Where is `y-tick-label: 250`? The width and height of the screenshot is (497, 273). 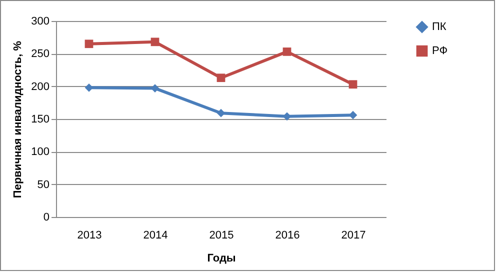 y-tick-label: 250 is located at coordinates (40, 54).